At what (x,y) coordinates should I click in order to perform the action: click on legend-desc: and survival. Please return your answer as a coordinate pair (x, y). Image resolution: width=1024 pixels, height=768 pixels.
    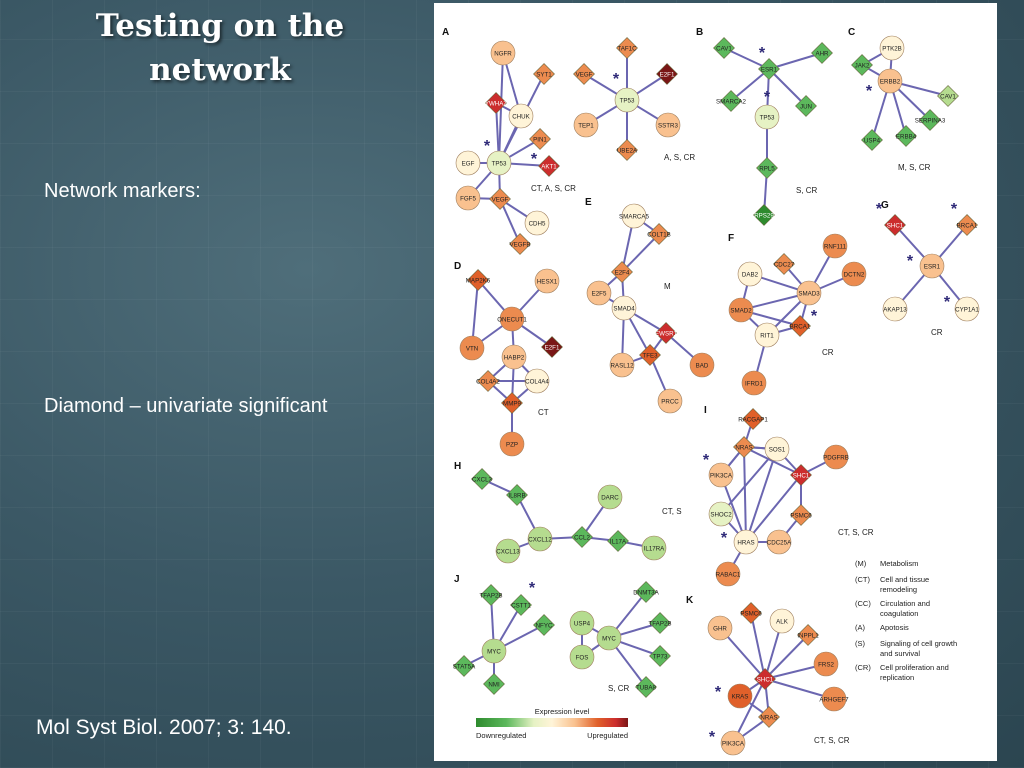
    Looking at the image, I should click on (900, 653).